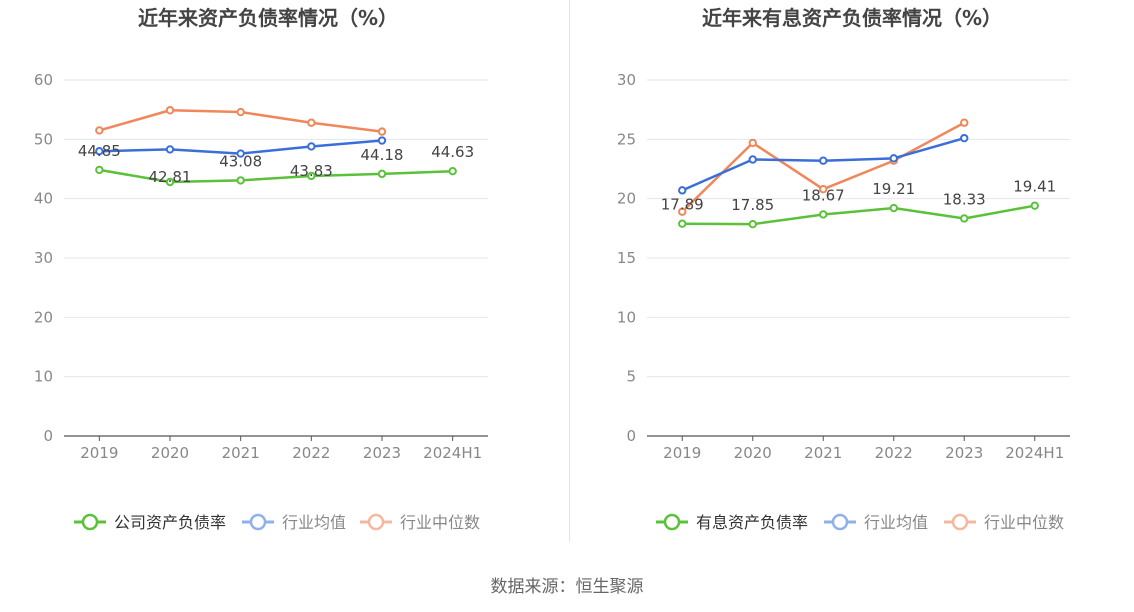  Describe the element at coordinates (893, 189) in the screenshot. I see `data-label: 19.21` at that location.